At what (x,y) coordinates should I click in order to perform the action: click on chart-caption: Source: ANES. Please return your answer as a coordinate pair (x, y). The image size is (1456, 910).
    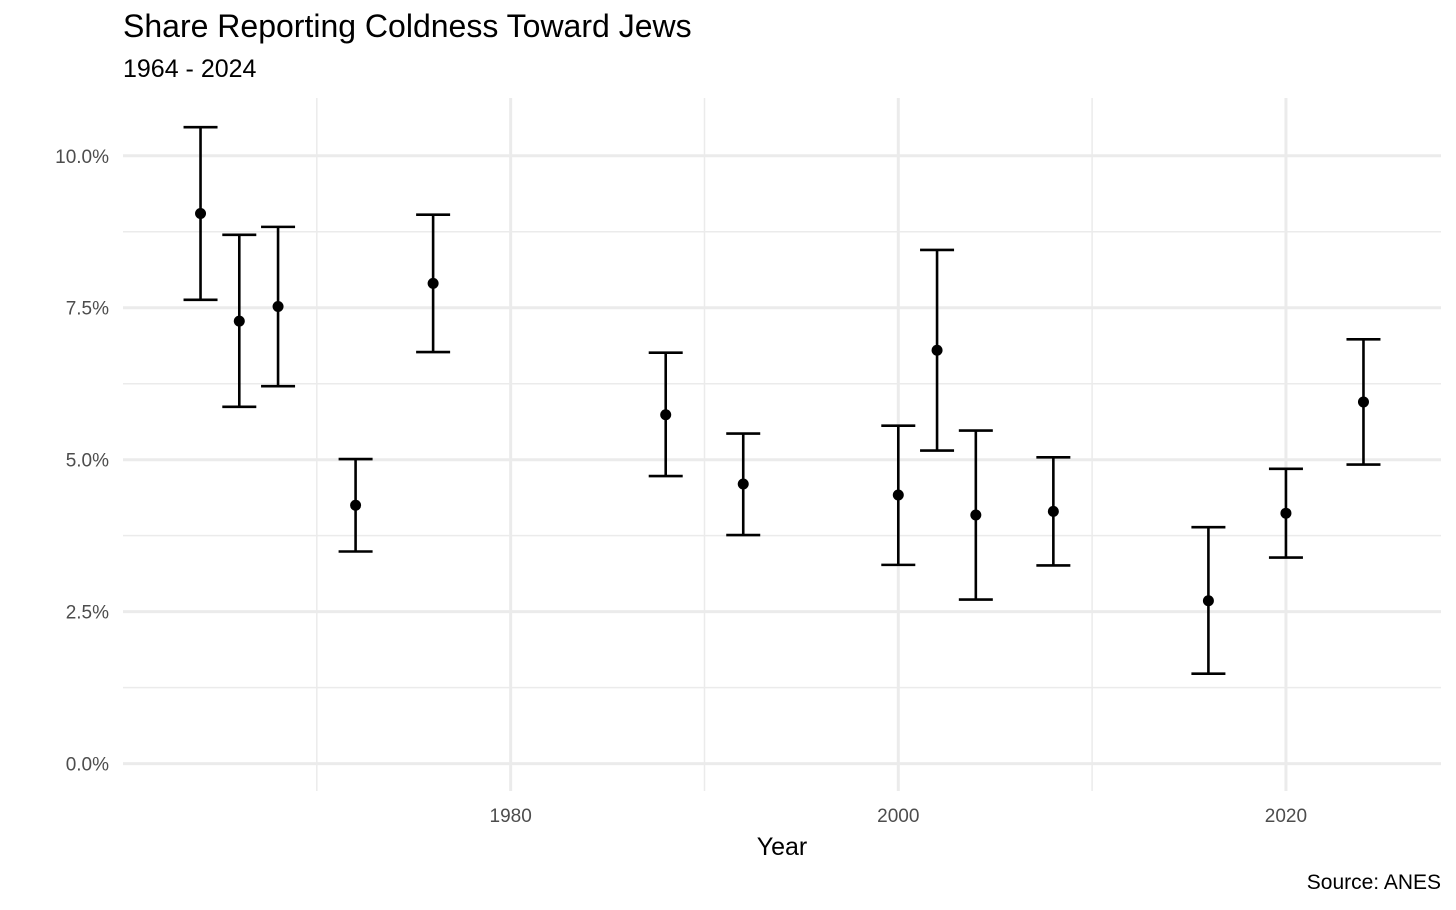
    Looking at the image, I should click on (1373, 882).